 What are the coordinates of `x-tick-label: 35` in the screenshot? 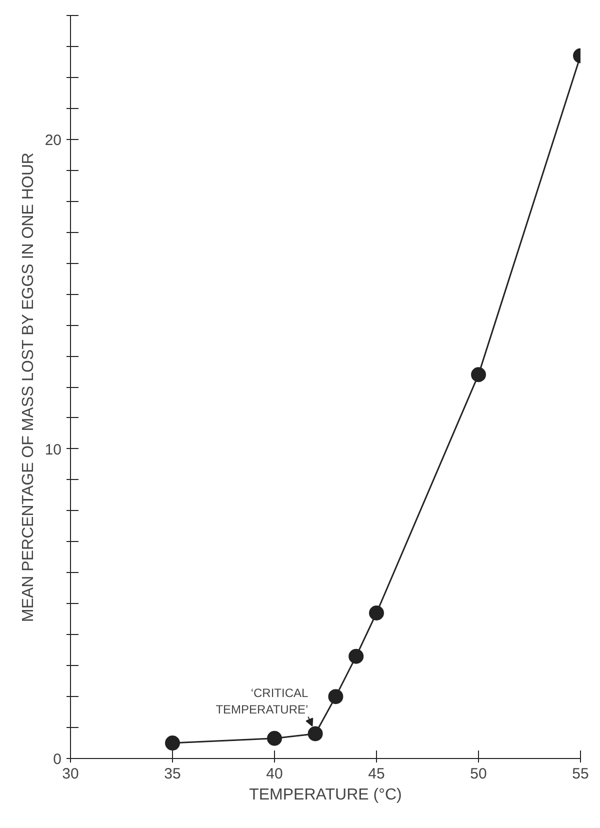 It's located at (172, 774).